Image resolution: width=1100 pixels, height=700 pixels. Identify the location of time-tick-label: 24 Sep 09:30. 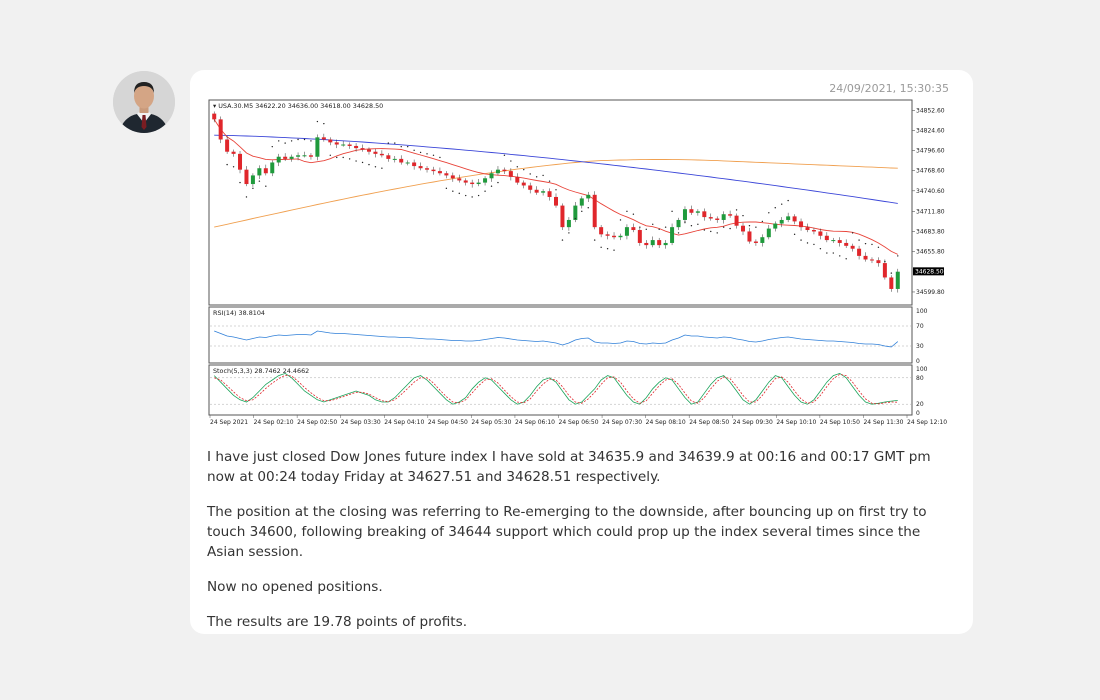
(753, 422).